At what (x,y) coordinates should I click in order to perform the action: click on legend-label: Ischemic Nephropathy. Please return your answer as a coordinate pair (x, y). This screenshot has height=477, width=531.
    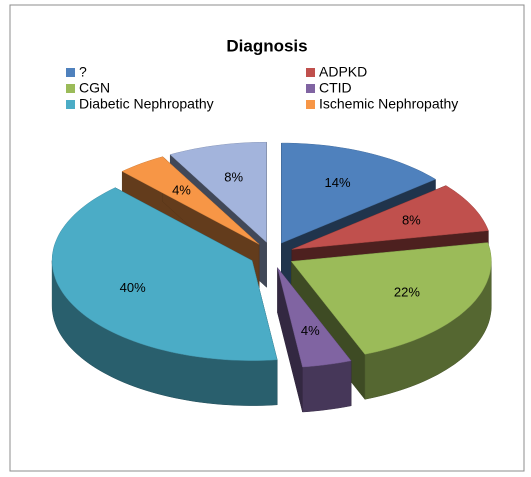
    Looking at the image, I should click on (388, 104).